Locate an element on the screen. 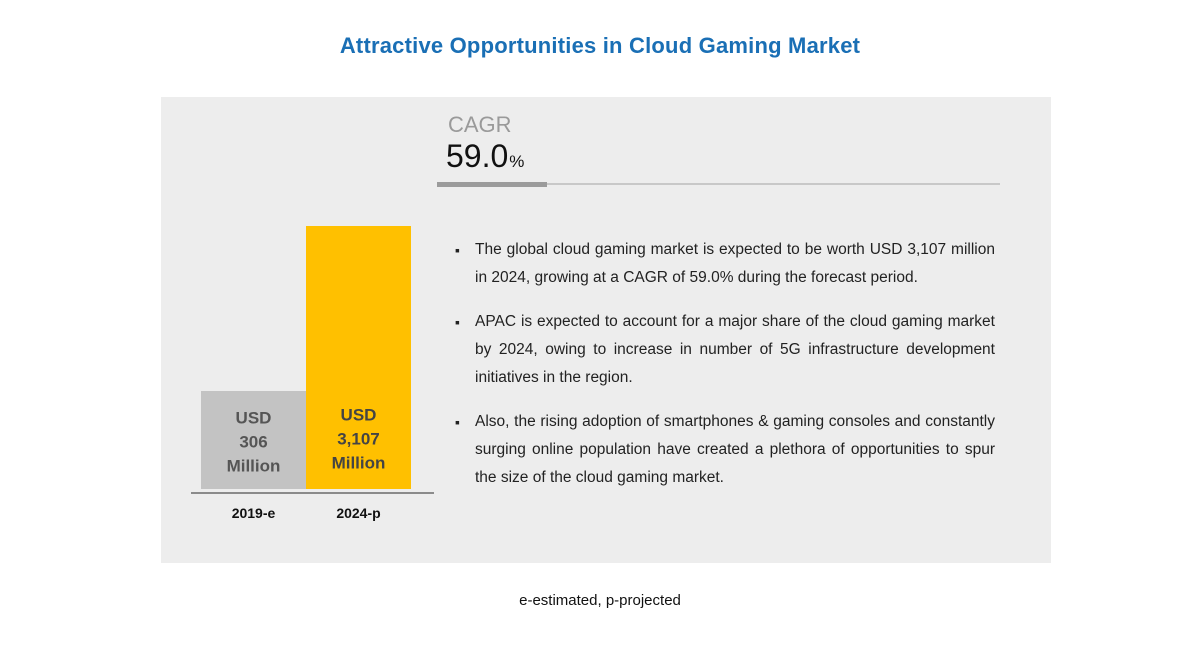 This screenshot has width=1200, height=650. cagr-value: 59.0 is located at coordinates (477, 156).